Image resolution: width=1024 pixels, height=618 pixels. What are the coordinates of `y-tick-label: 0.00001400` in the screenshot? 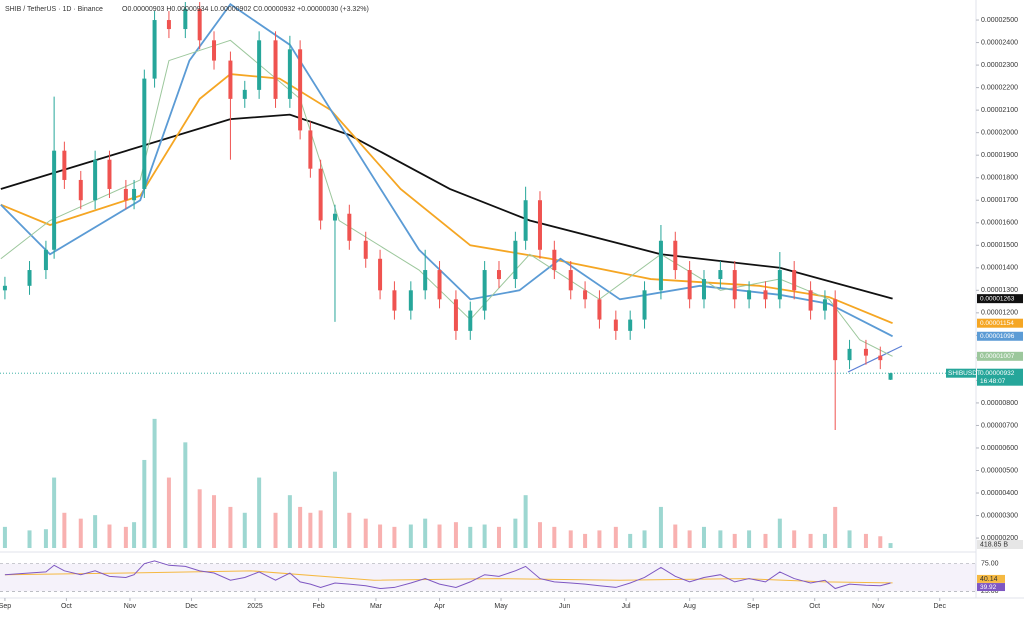 It's located at (999, 268).